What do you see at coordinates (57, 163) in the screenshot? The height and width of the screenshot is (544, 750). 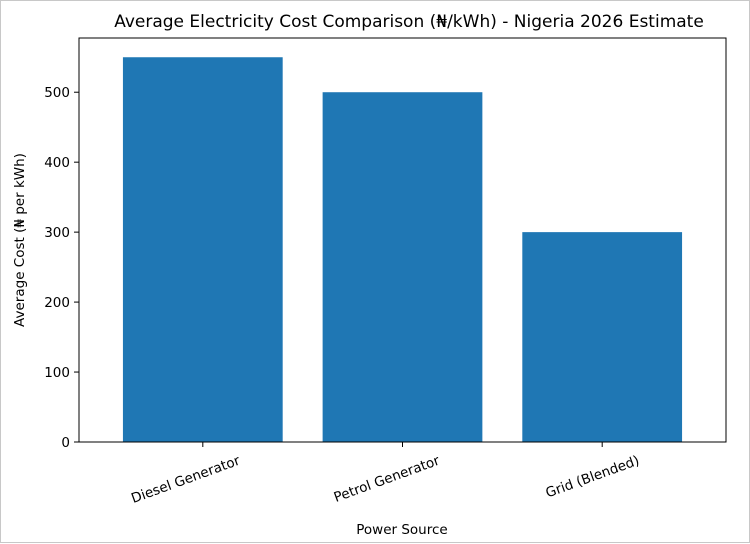 I see `y-tick-label: 400` at bounding box center [57, 163].